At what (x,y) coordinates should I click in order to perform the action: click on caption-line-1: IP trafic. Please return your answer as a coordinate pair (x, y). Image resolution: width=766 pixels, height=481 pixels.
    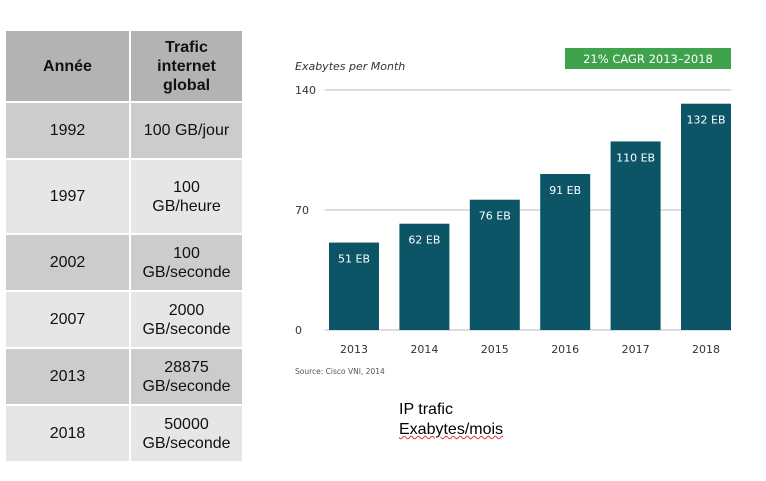
    Looking at the image, I should click on (426, 409).